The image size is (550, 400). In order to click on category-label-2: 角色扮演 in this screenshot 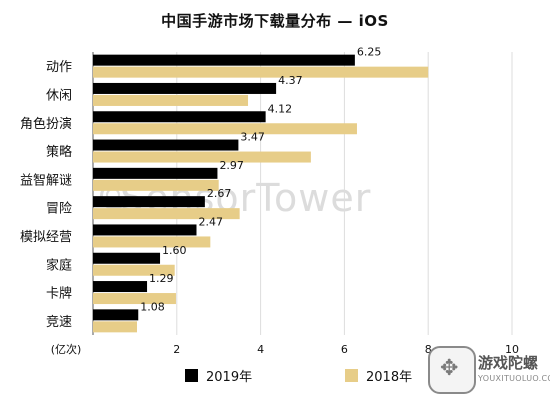, I will do `click(46, 124)`.